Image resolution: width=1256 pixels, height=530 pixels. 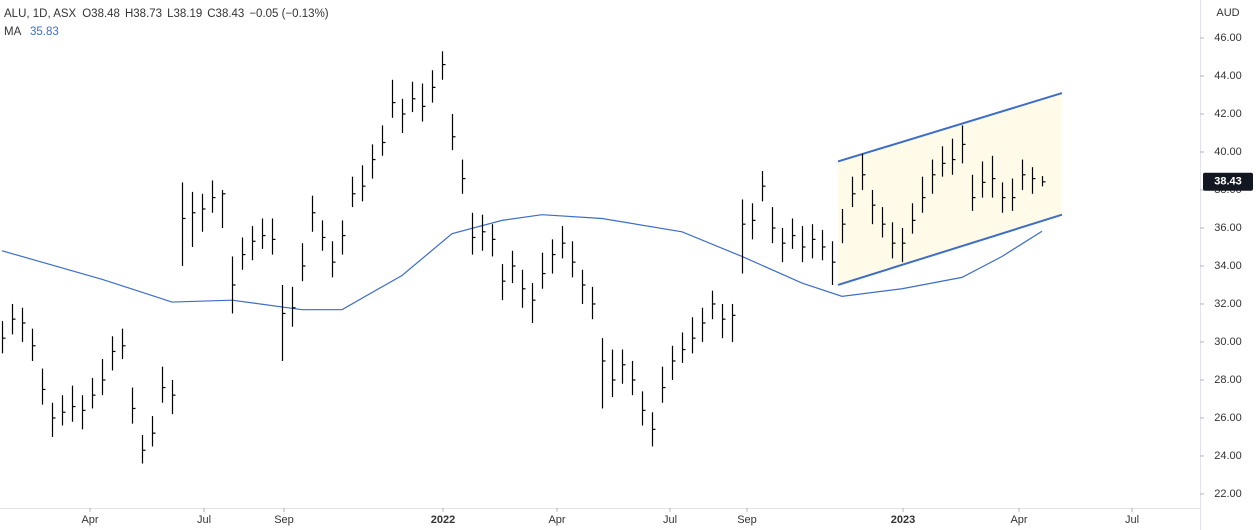 I want to click on last-price-label: 38.43, so click(x=1228, y=182).